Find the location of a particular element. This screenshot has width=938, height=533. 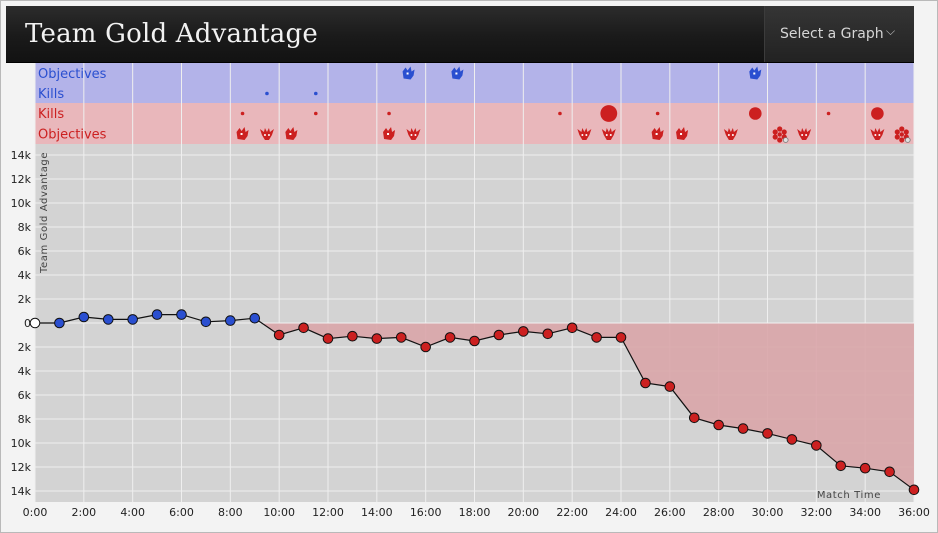

x-tick-label: 22:00 is located at coordinates (572, 512).